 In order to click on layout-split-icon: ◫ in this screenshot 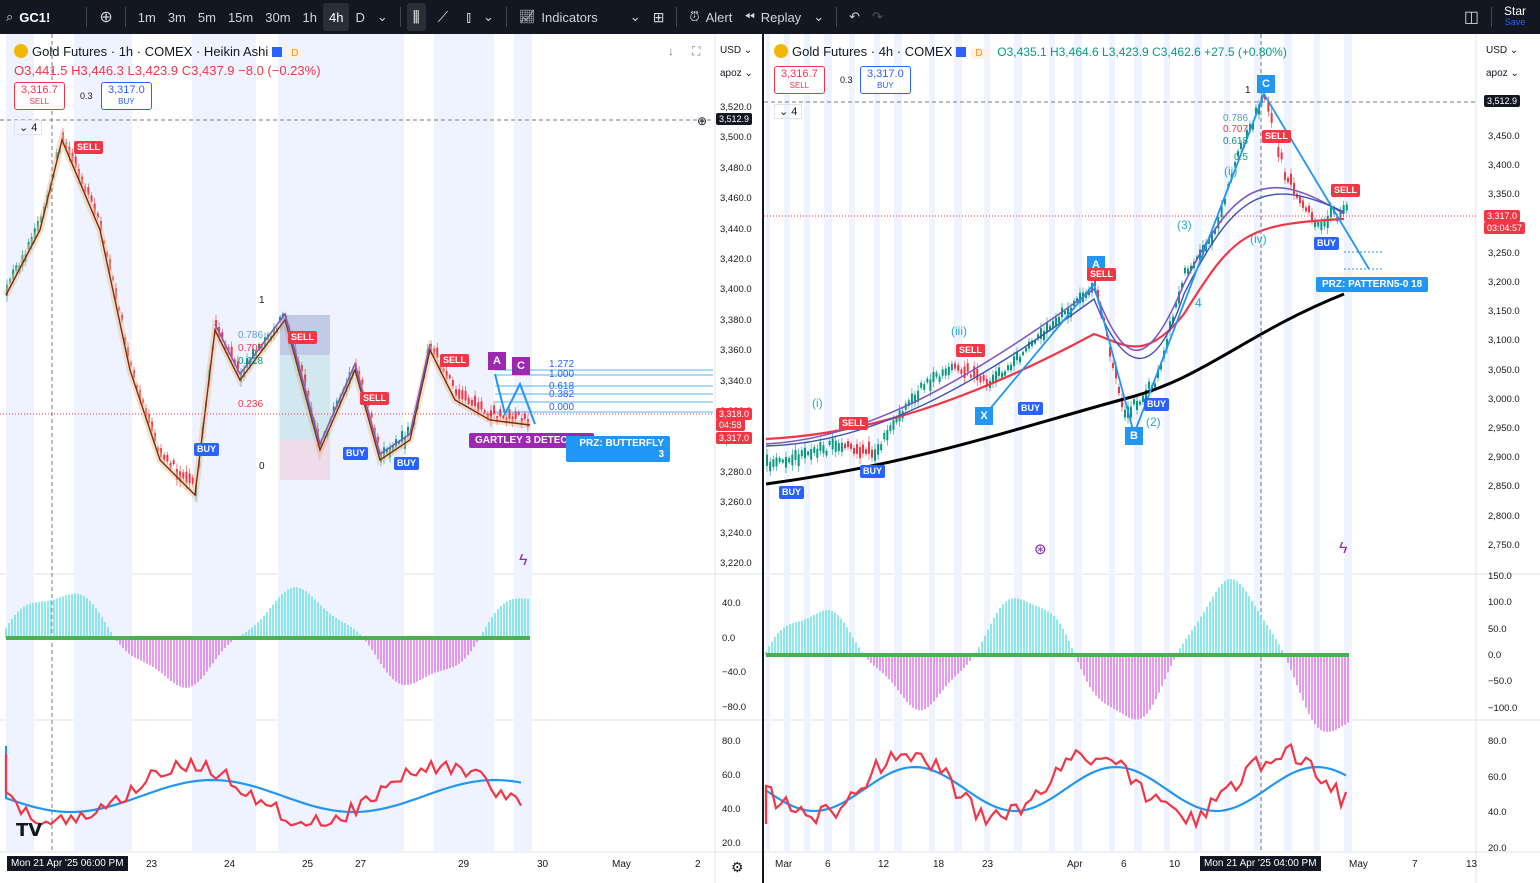, I will do `click(1471, 17)`.